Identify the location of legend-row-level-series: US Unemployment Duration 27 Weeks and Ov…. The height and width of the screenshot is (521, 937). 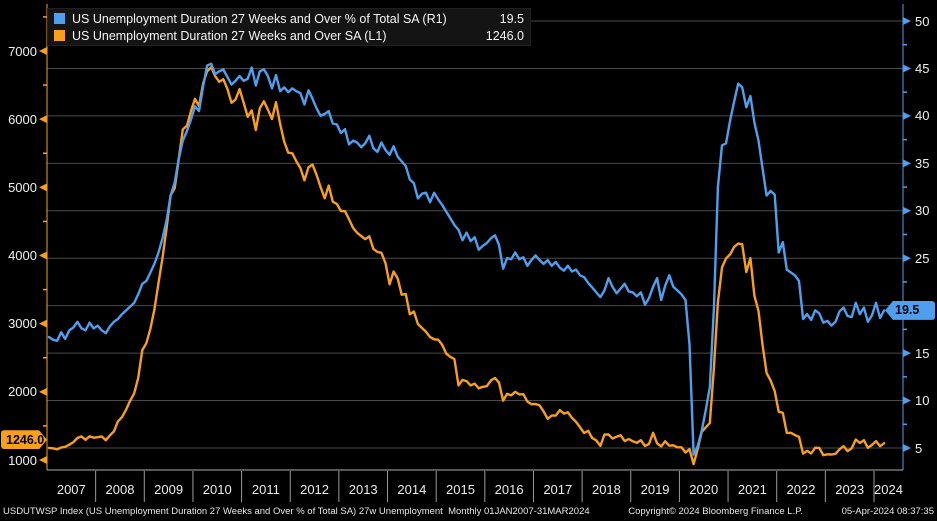
(289, 35).